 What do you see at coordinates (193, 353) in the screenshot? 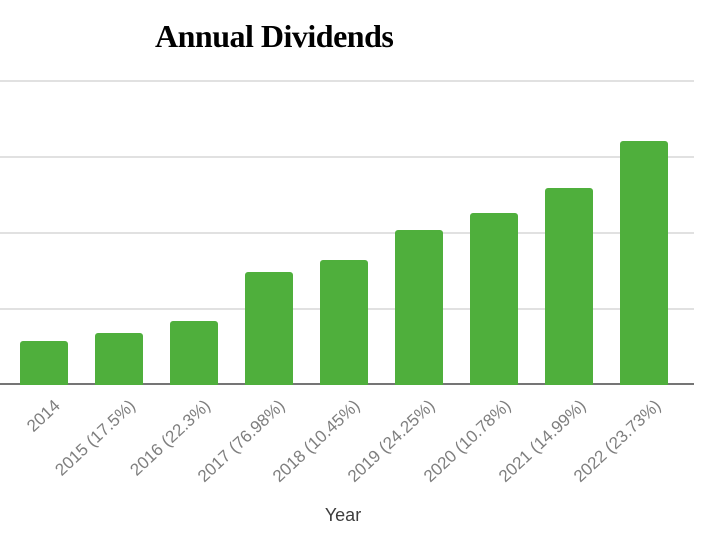
I see `bar-2016` at bounding box center [193, 353].